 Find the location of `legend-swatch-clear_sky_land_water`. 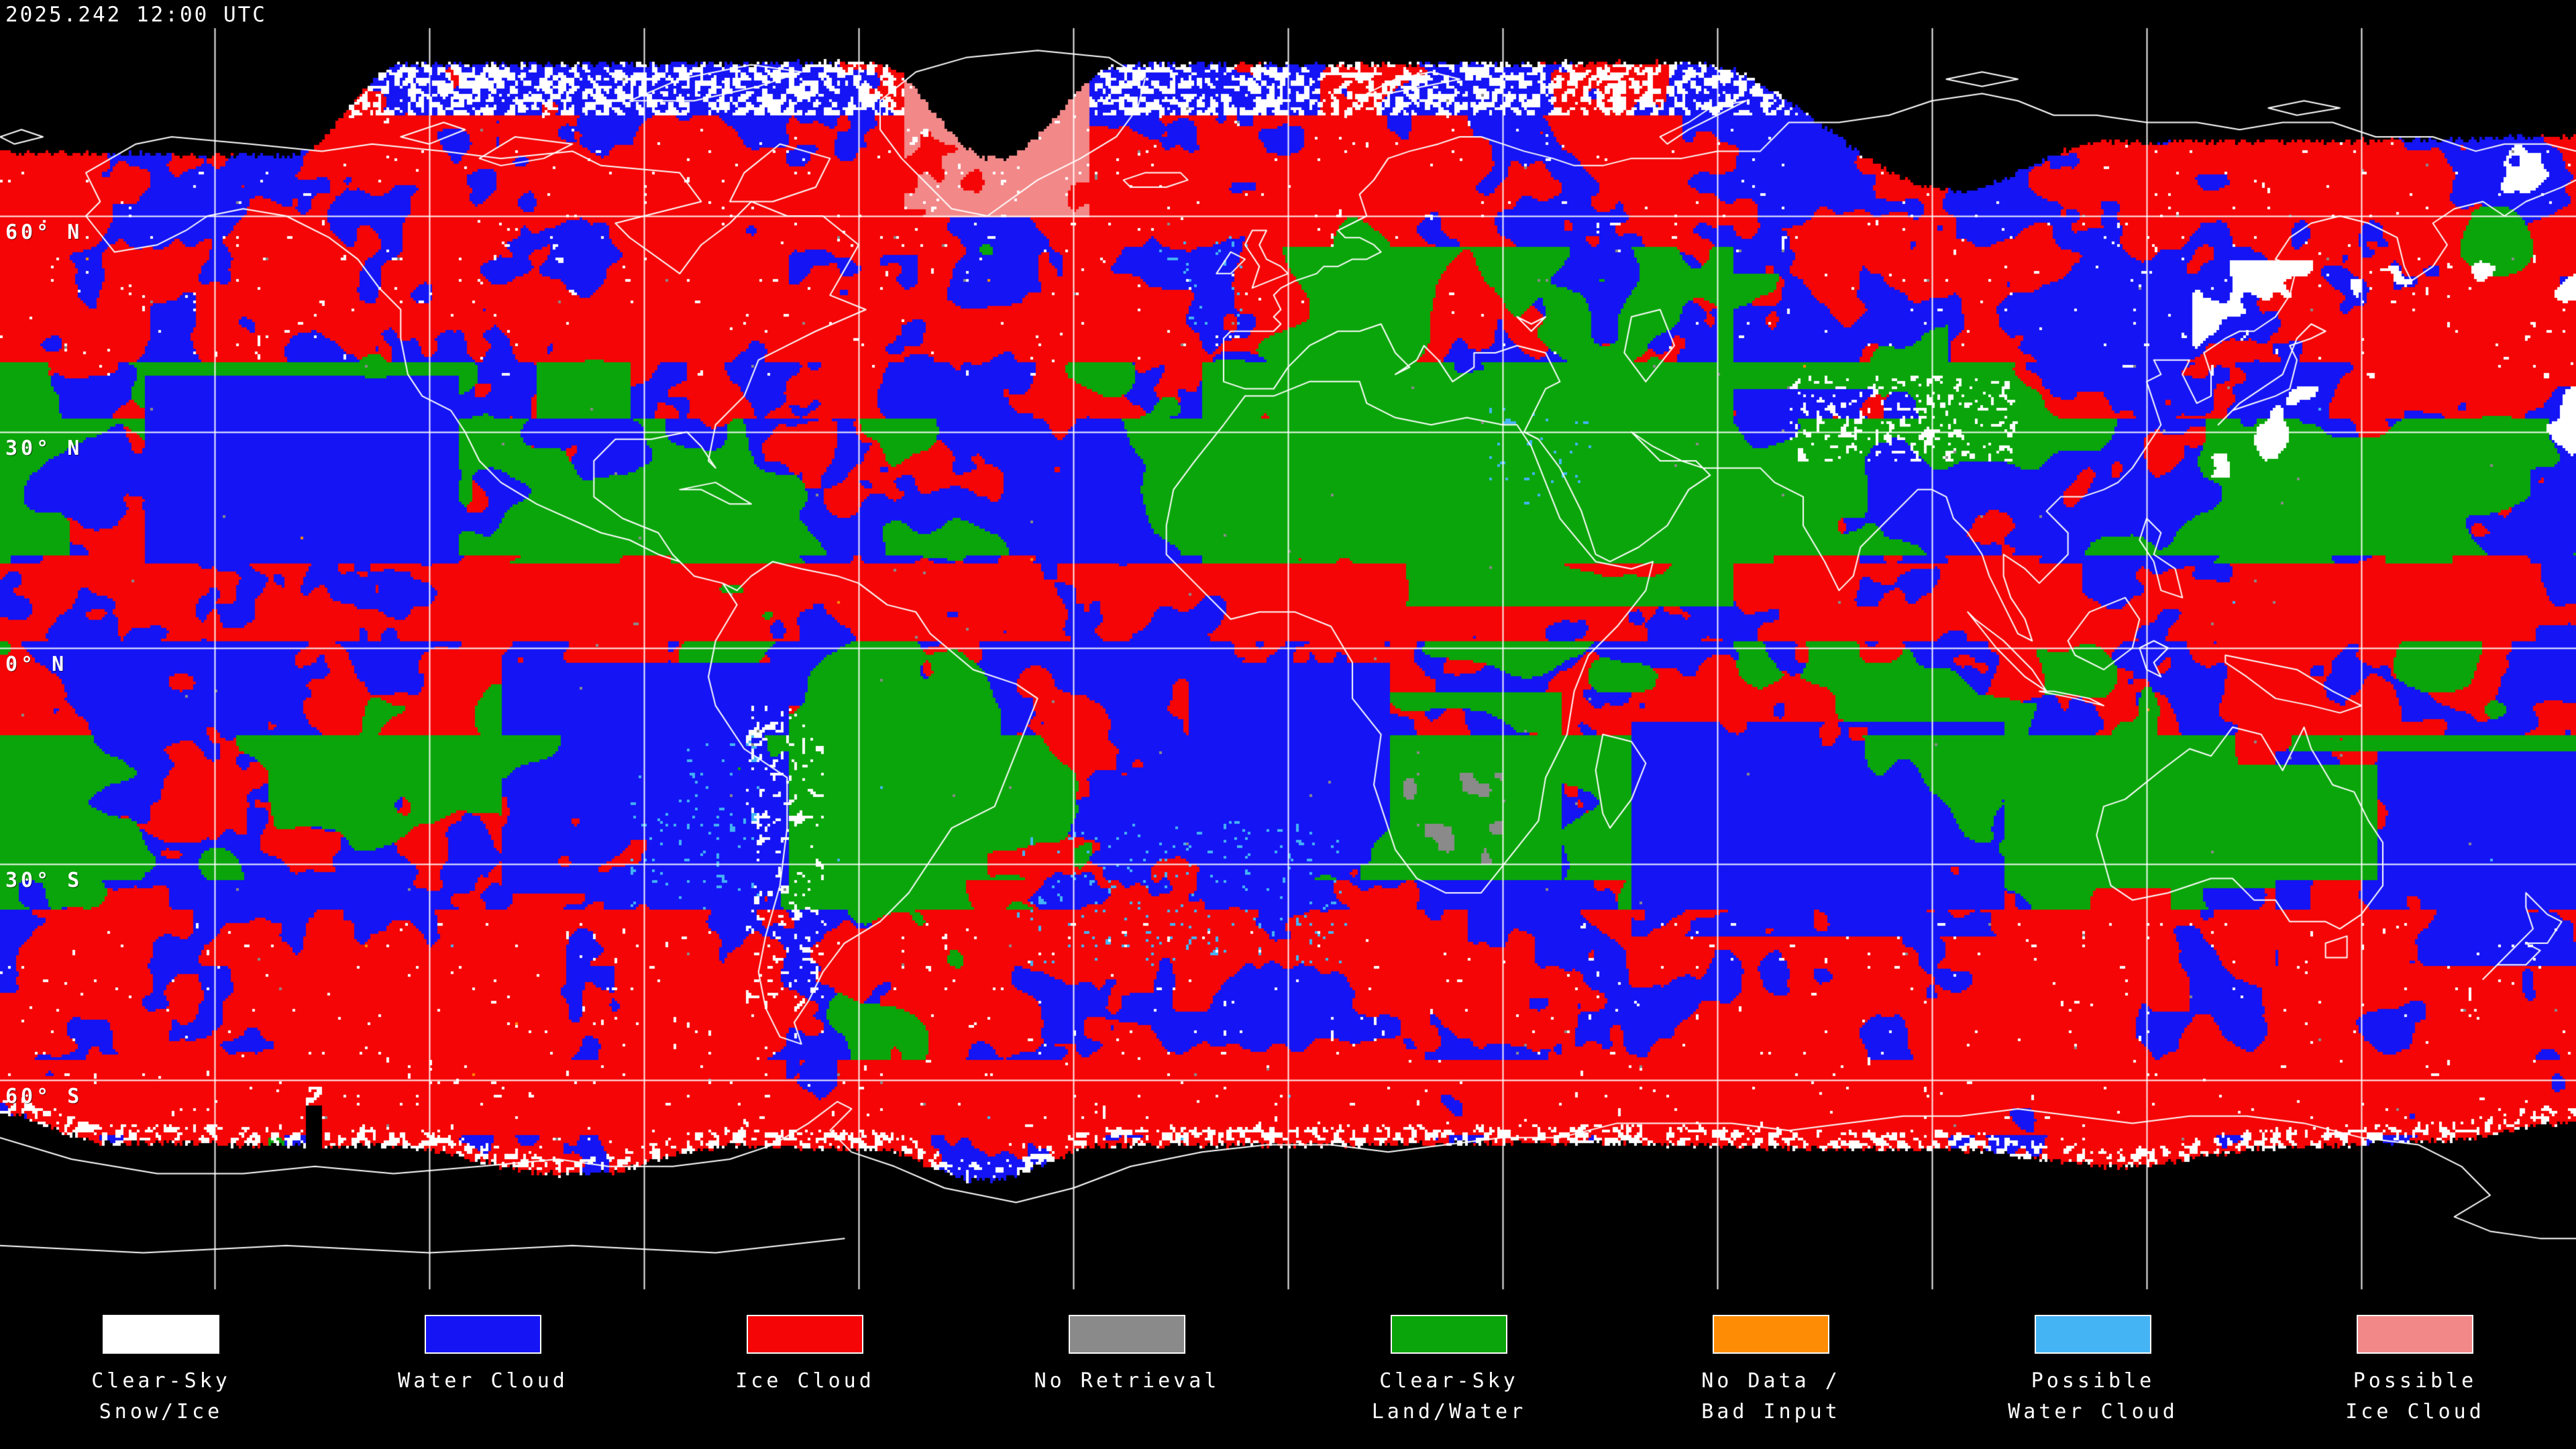

legend-swatch-clear_sky_land_water is located at coordinates (1449, 1334).